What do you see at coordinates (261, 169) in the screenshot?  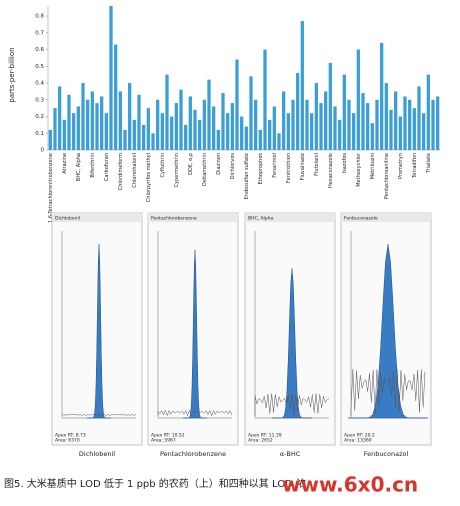 I see `x-tick-label: Ethoprophos` at bounding box center [261, 169].